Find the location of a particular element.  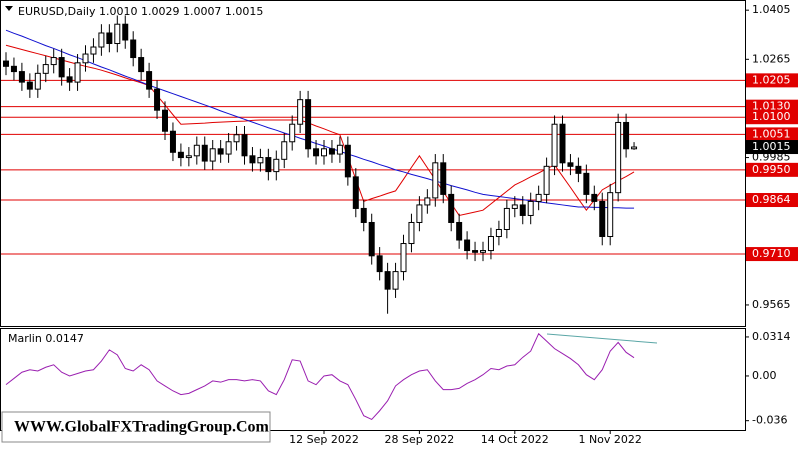

y-tick-label: 0.9565 is located at coordinates (771, 304).